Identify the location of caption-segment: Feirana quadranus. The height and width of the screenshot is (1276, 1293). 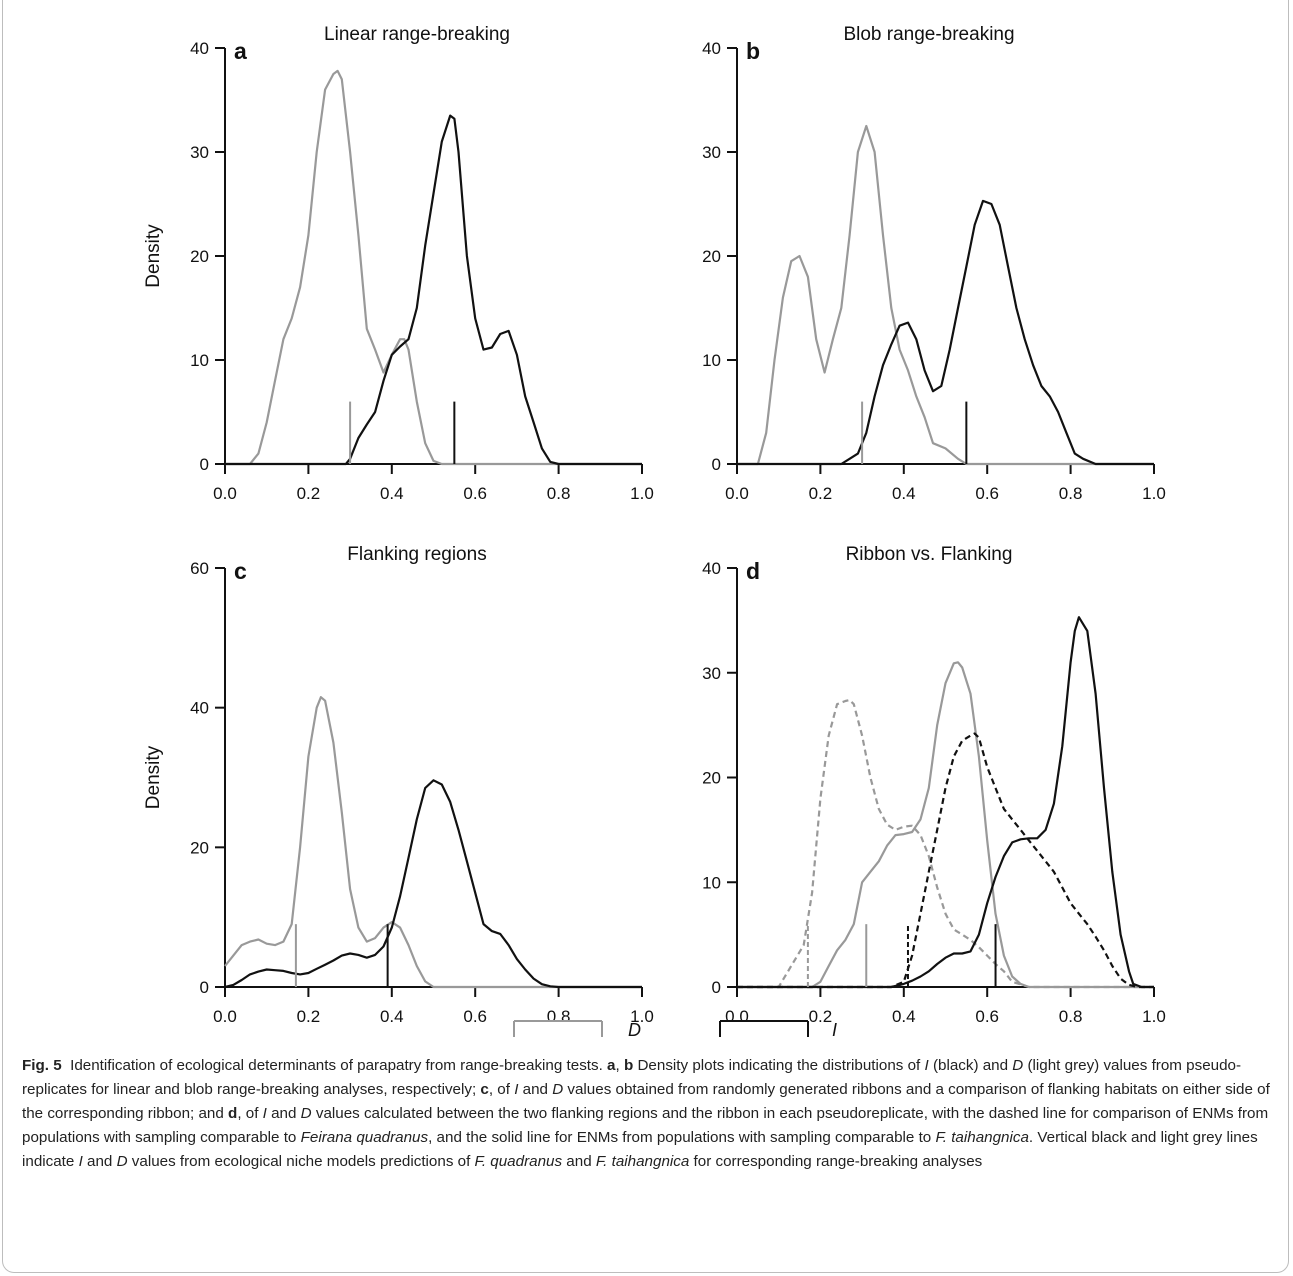
(364, 1137).